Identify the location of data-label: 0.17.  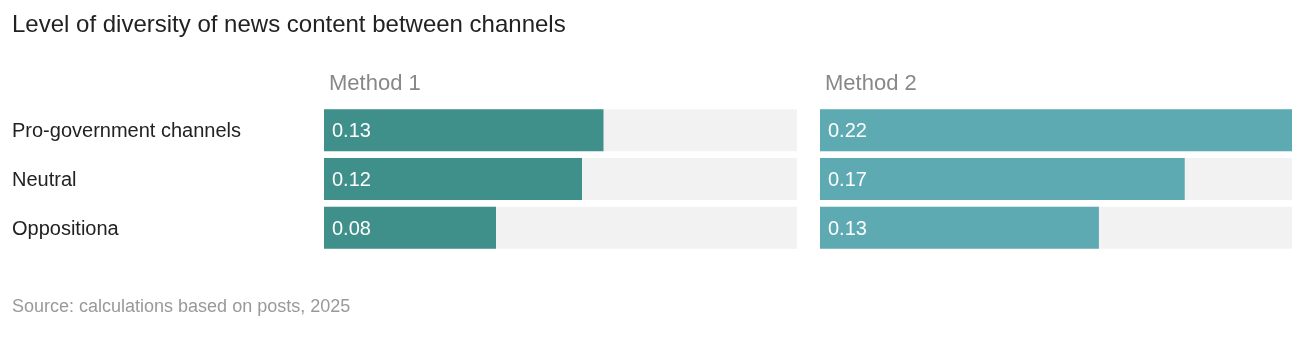
(847, 179).